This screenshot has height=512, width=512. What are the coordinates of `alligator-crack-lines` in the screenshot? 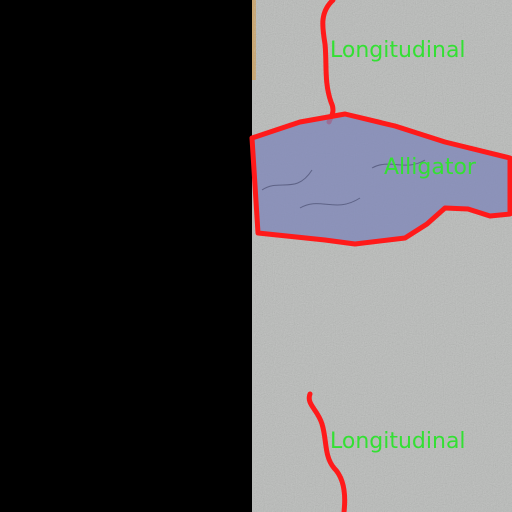 It's located at (343, 184).